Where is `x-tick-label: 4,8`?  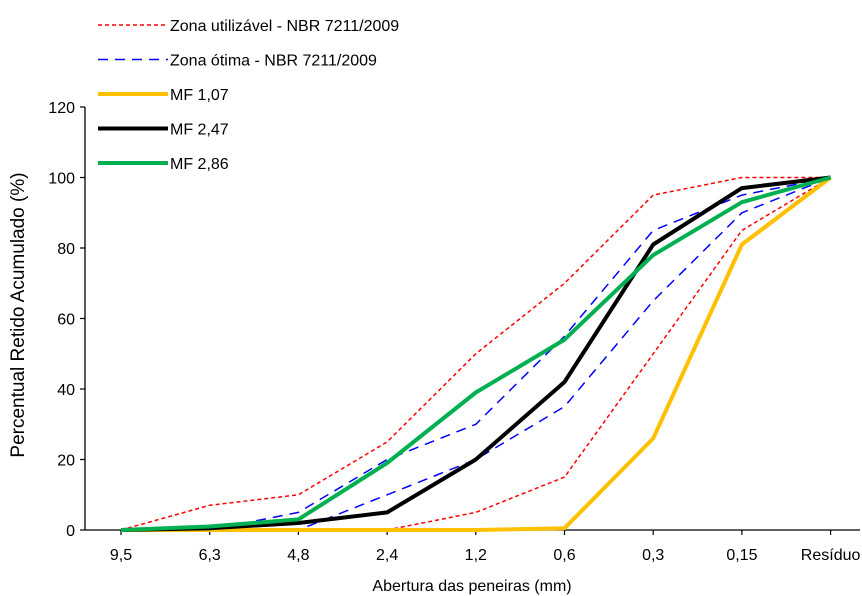 x-tick-label: 4,8 is located at coordinates (298, 555).